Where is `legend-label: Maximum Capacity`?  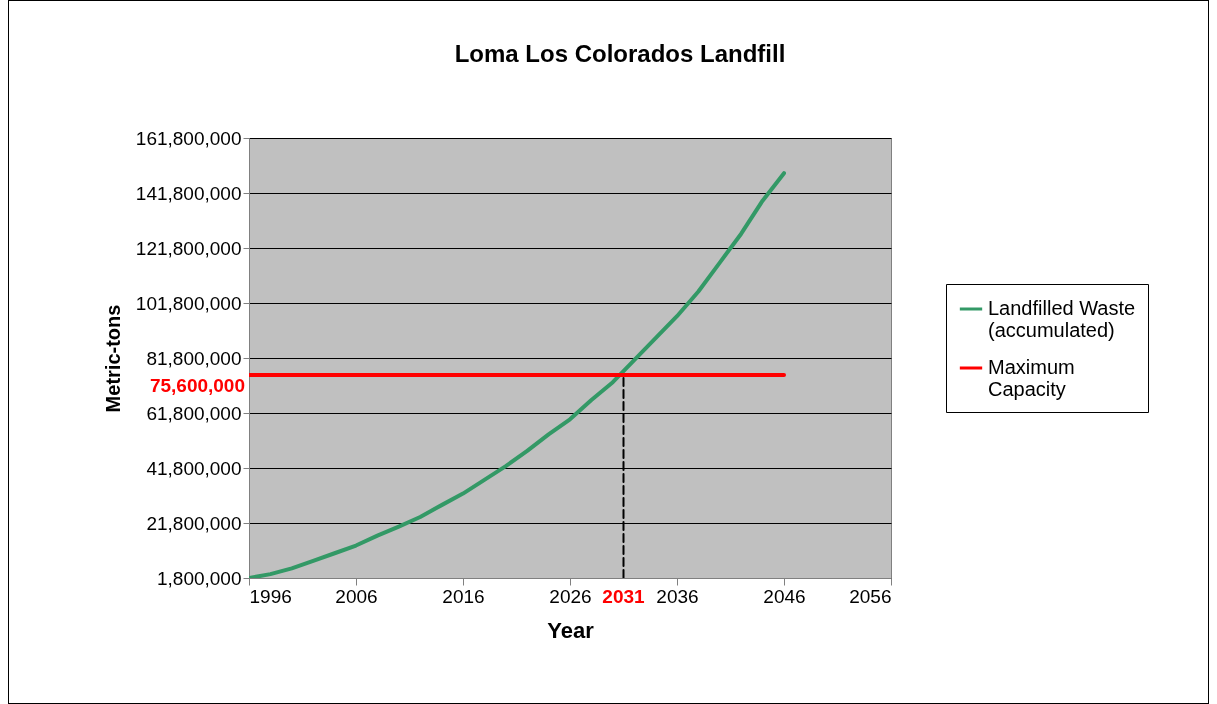
legend-label: Maximum Capacity is located at coordinates (1031, 378).